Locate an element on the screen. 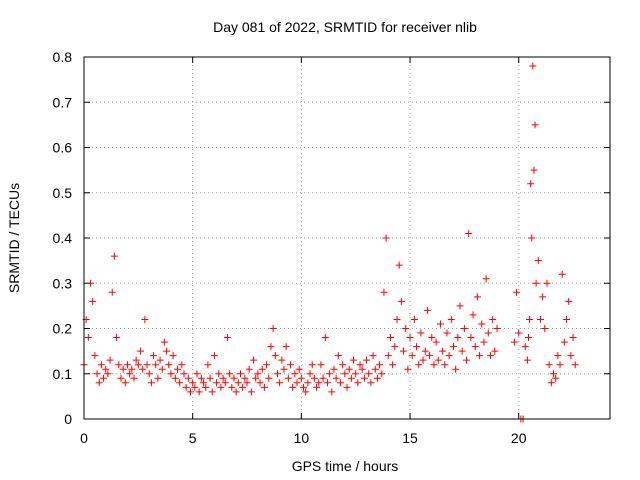 This screenshot has width=640, height=480. y-tick-label: 0.3 is located at coordinates (63, 283).